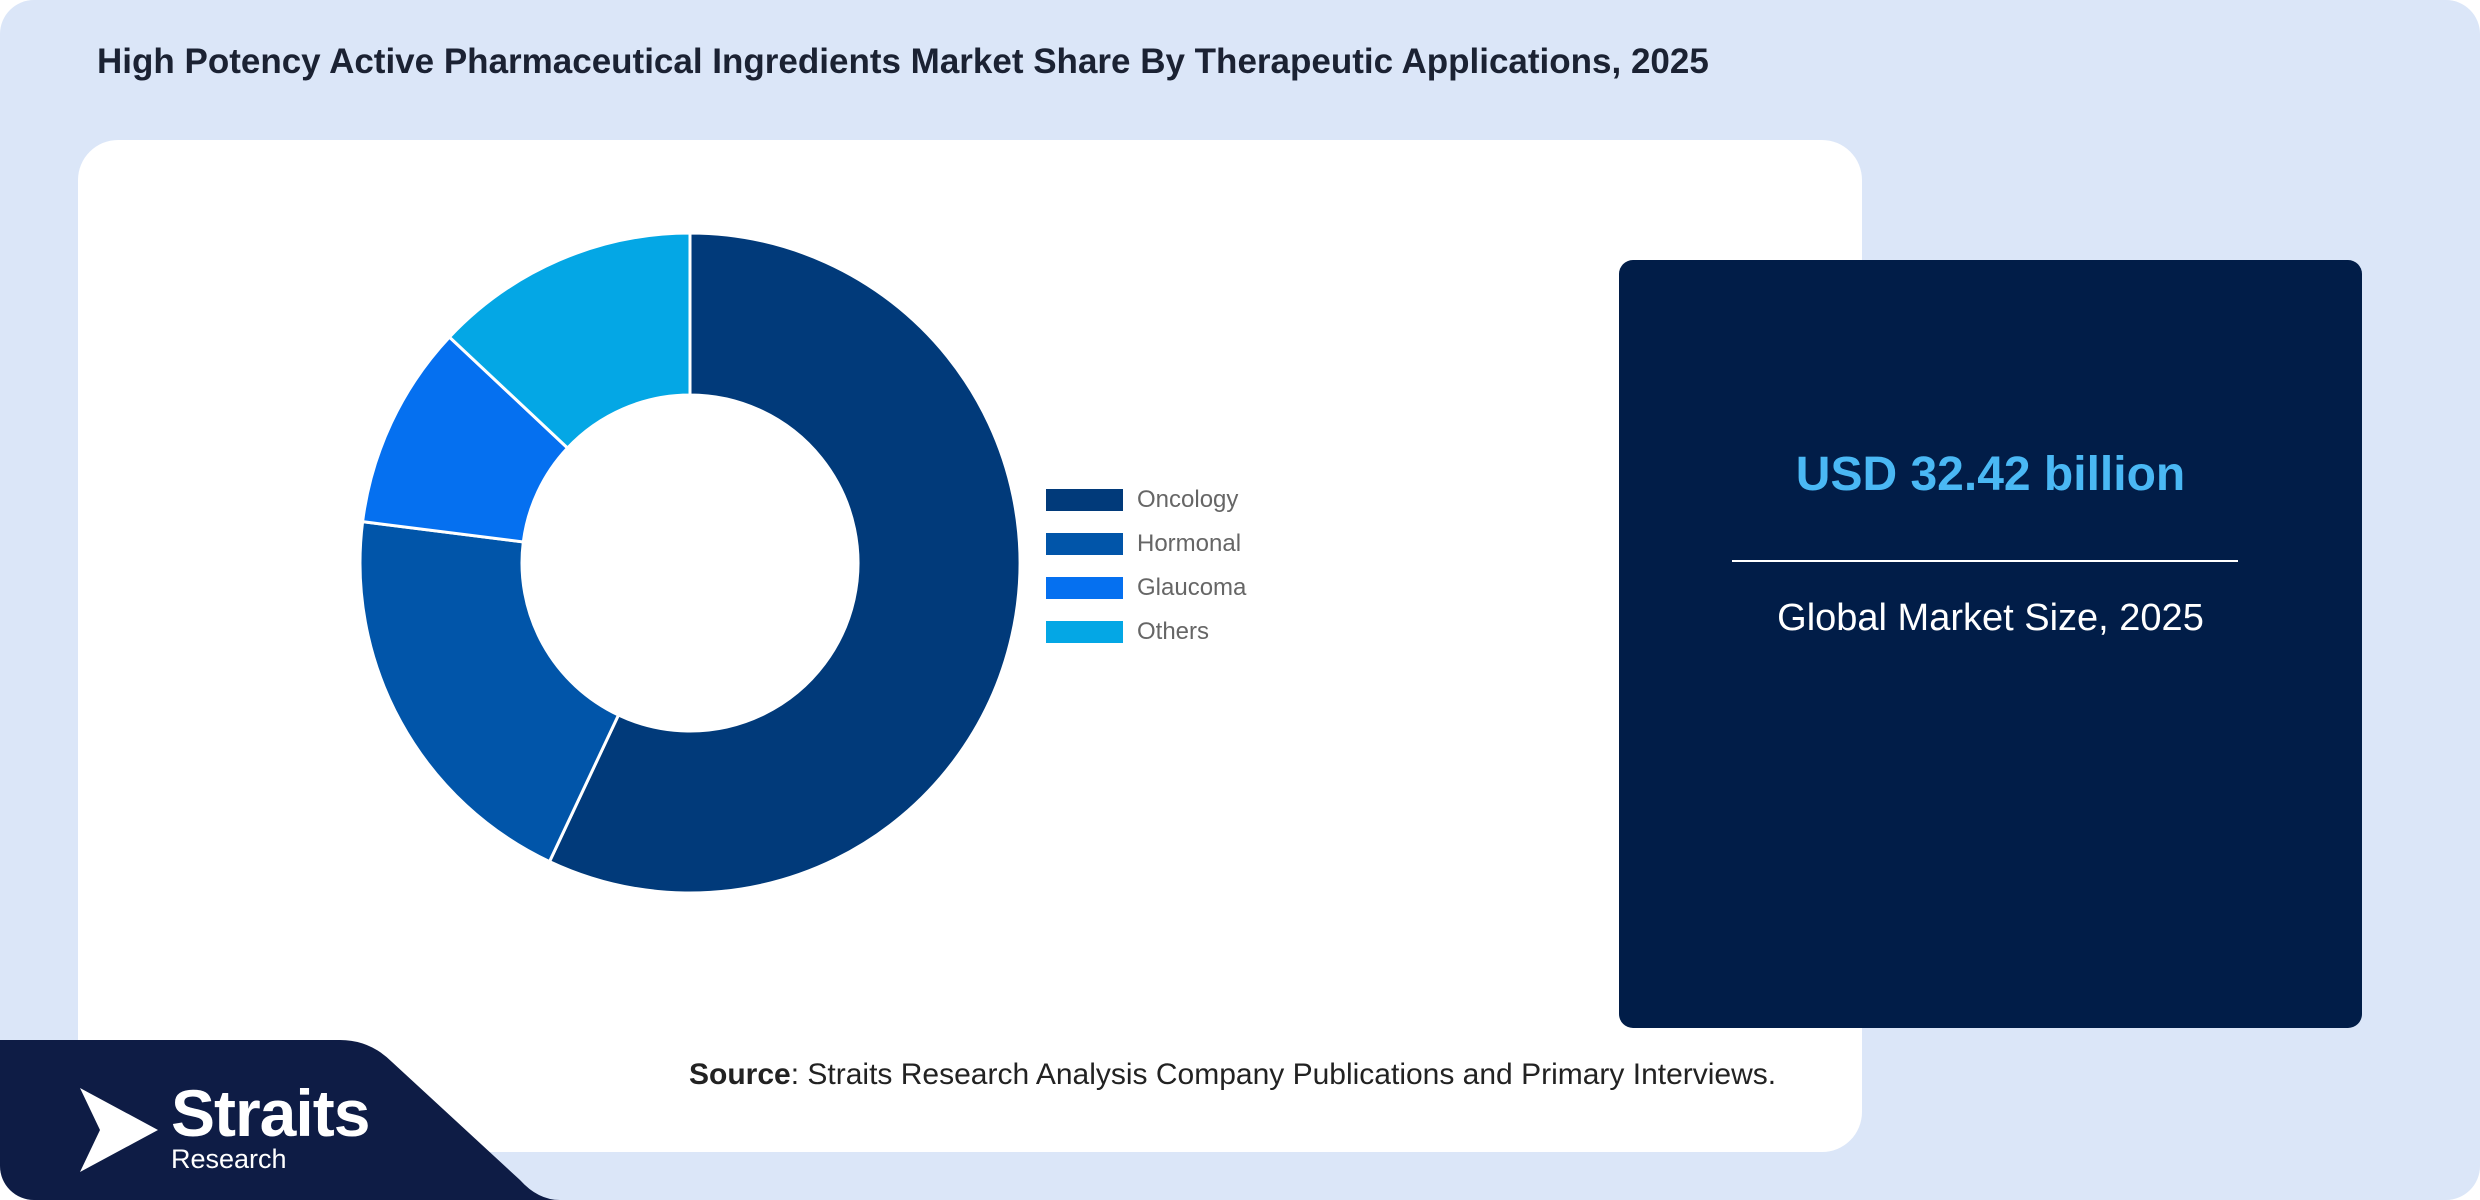 This screenshot has width=2480, height=1200. I want to click on donut-slice-others, so click(569, 341).